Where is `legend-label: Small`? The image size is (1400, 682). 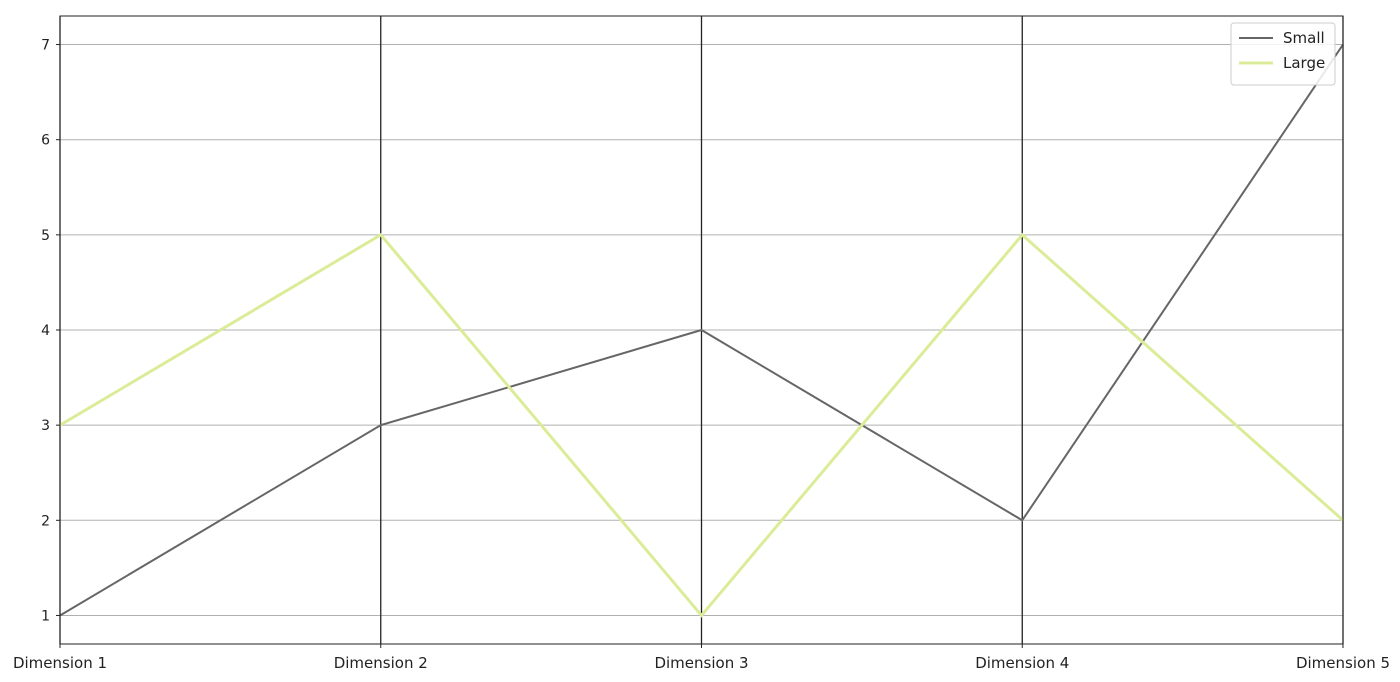 legend-label: Small is located at coordinates (1304, 38).